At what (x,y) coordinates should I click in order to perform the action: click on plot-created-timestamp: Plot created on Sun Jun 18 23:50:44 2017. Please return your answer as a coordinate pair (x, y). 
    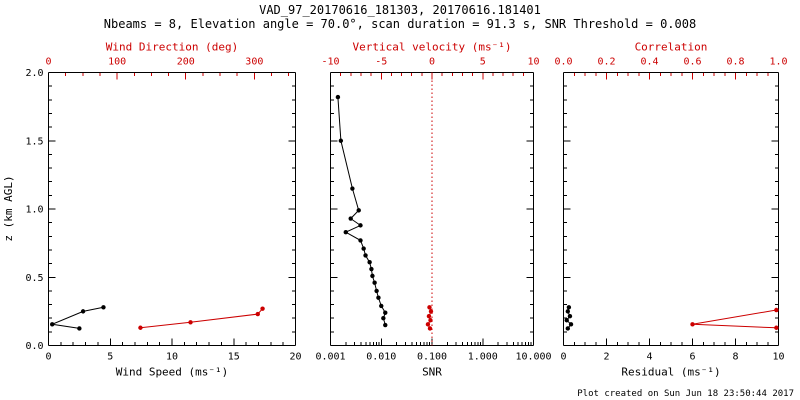
    Looking at the image, I should click on (685, 394).